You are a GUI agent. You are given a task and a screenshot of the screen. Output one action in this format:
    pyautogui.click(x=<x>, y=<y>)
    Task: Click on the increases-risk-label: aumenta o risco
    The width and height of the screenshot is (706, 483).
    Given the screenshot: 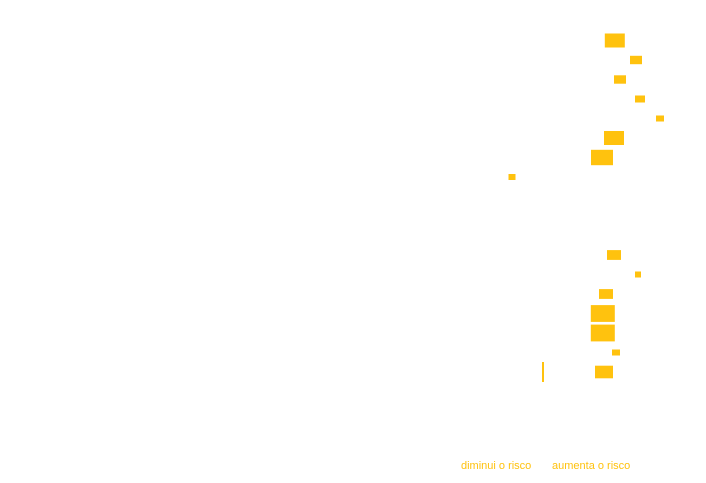 What is the action you would take?
    pyautogui.click(x=591, y=466)
    